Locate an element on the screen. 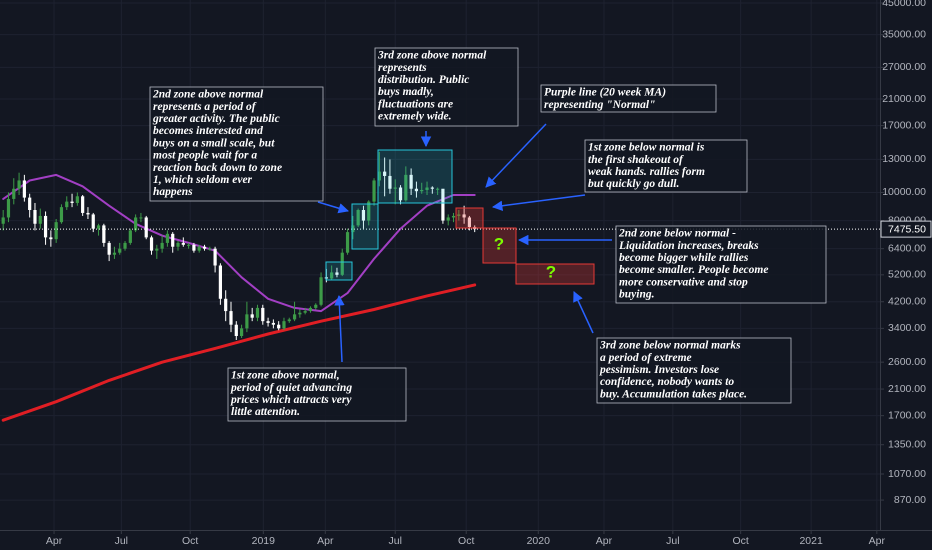 Image resolution: width=932 pixels, height=550 pixels. x-tick-label: 2019 is located at coordinates (264, 541).